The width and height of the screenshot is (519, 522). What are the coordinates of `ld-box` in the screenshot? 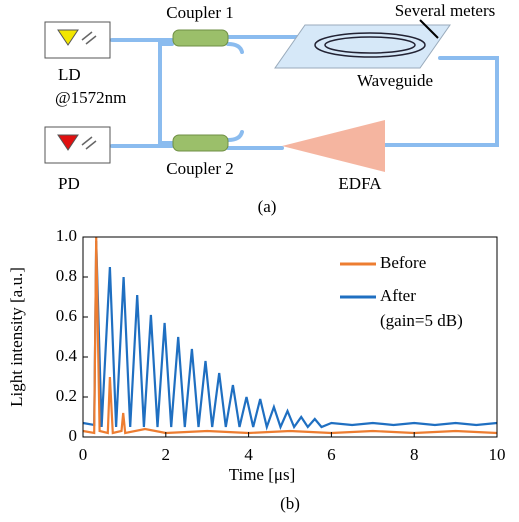 It's located at (77, 40).